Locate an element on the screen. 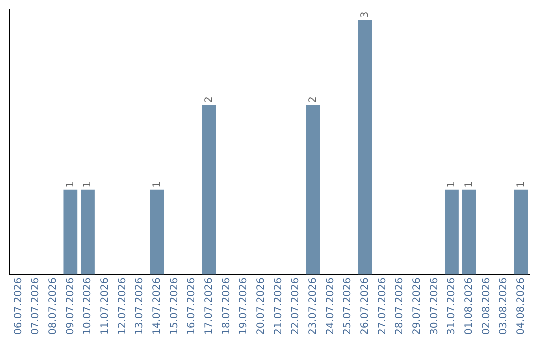  x-tick-label: 31.07.2026 is located at coordinates (452, 307).